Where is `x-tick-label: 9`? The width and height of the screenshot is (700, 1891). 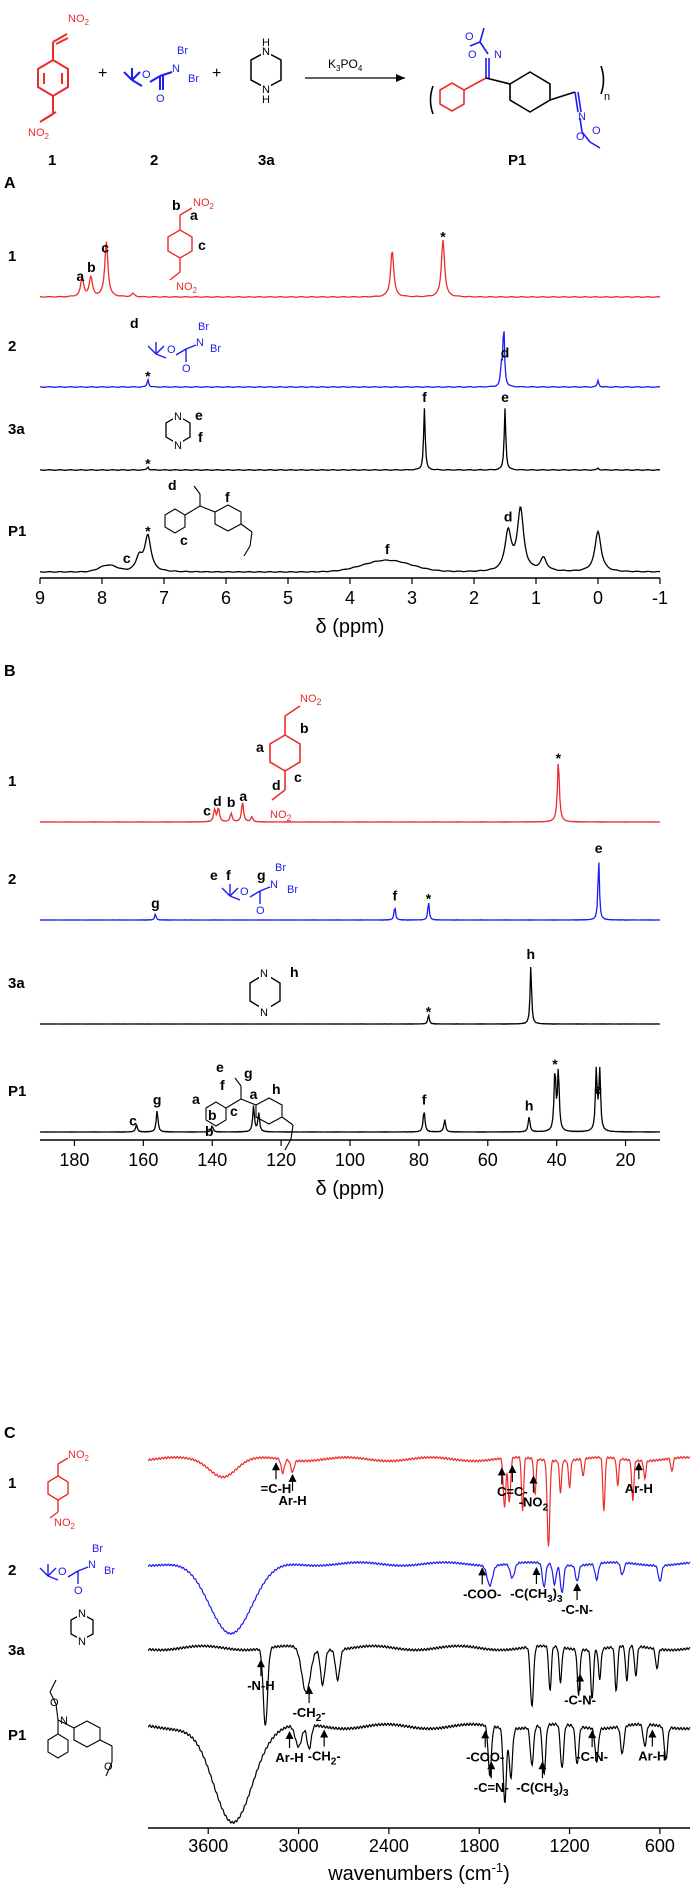 x-tick-label: 9 is located at coordinates (40, 598).